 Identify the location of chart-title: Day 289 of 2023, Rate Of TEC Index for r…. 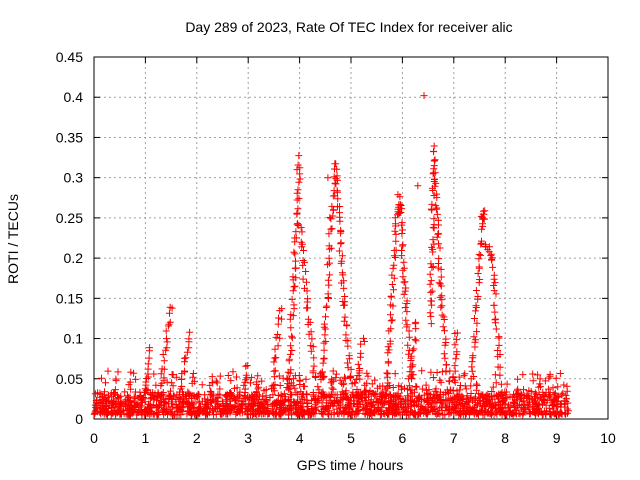
(348, 27).